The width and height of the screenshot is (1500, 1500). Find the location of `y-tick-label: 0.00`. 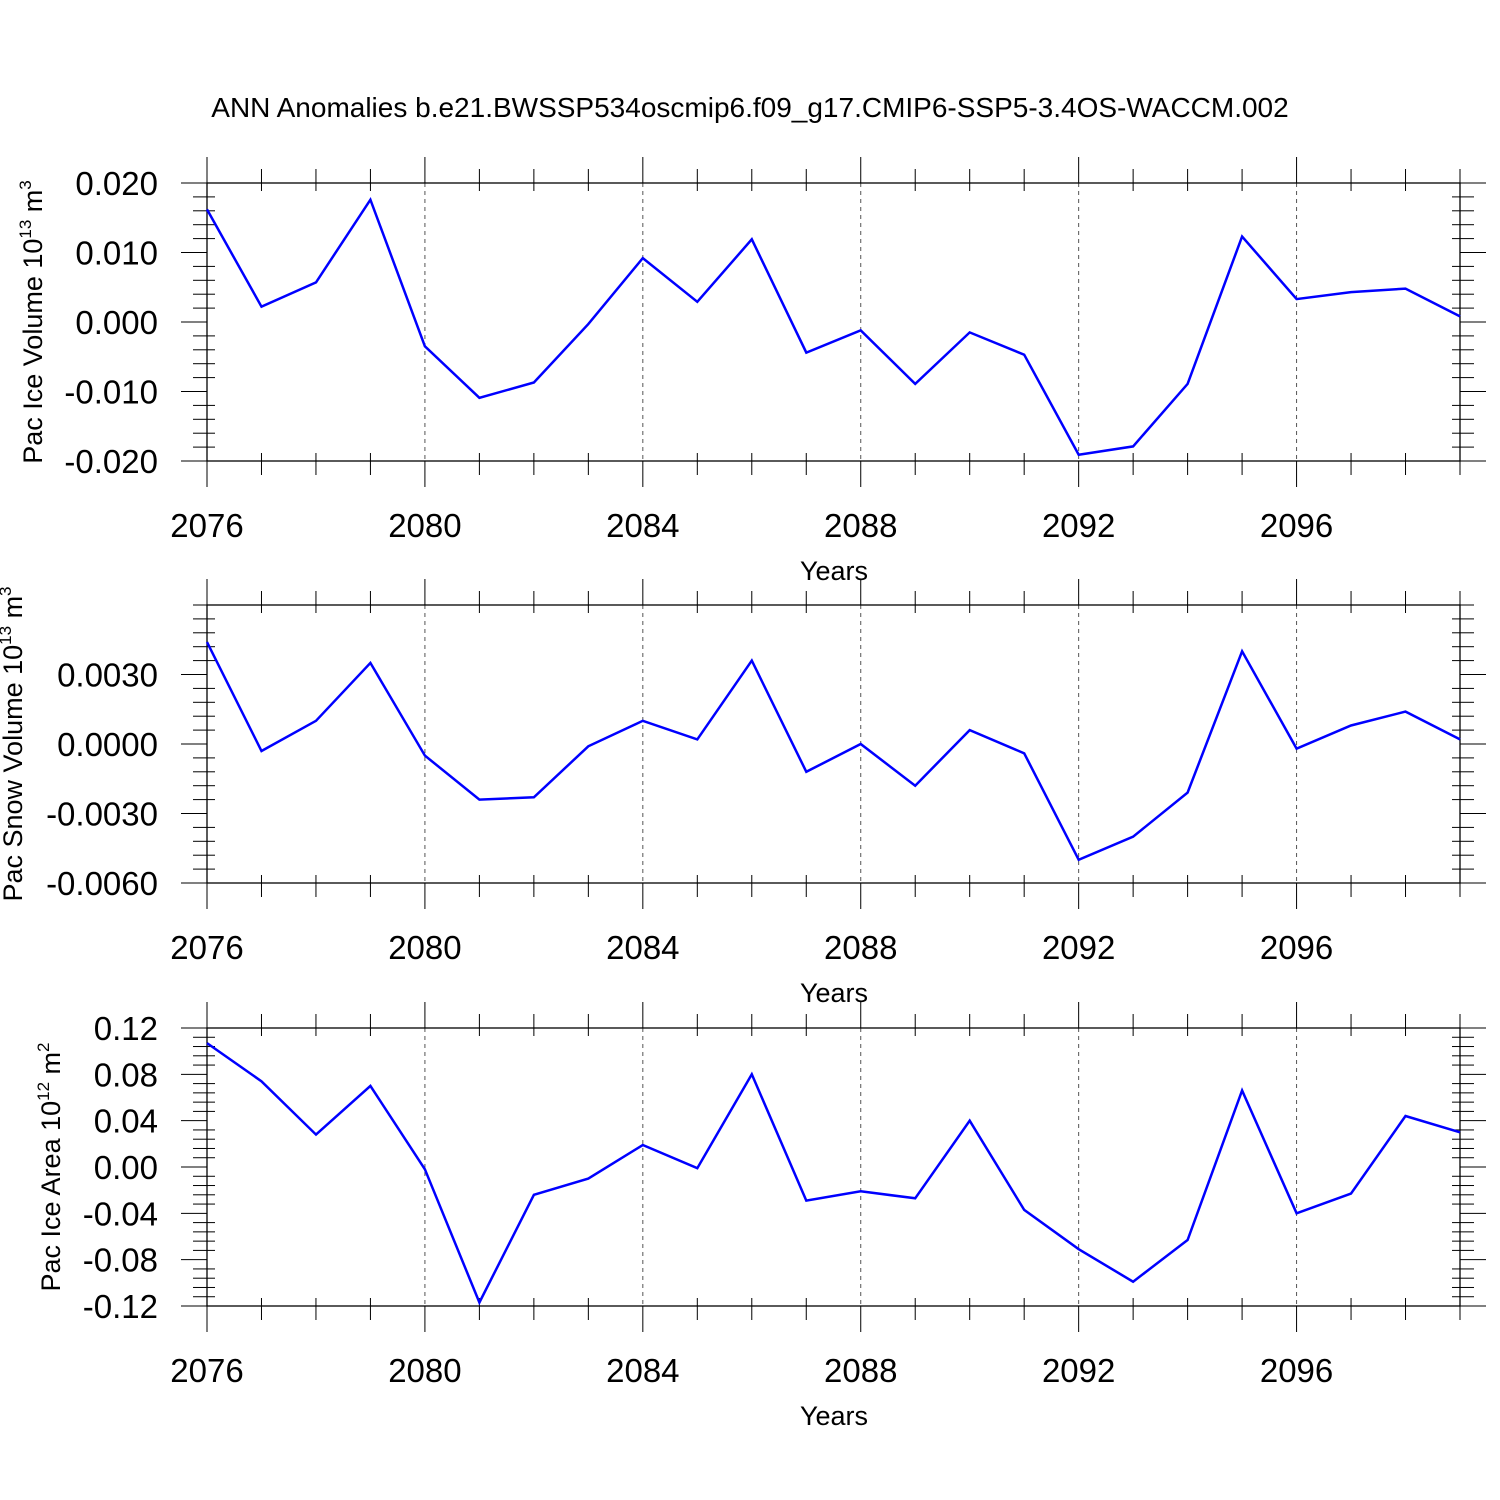

y-tick-label: 0.00 is located at coordinates (126, 1167).